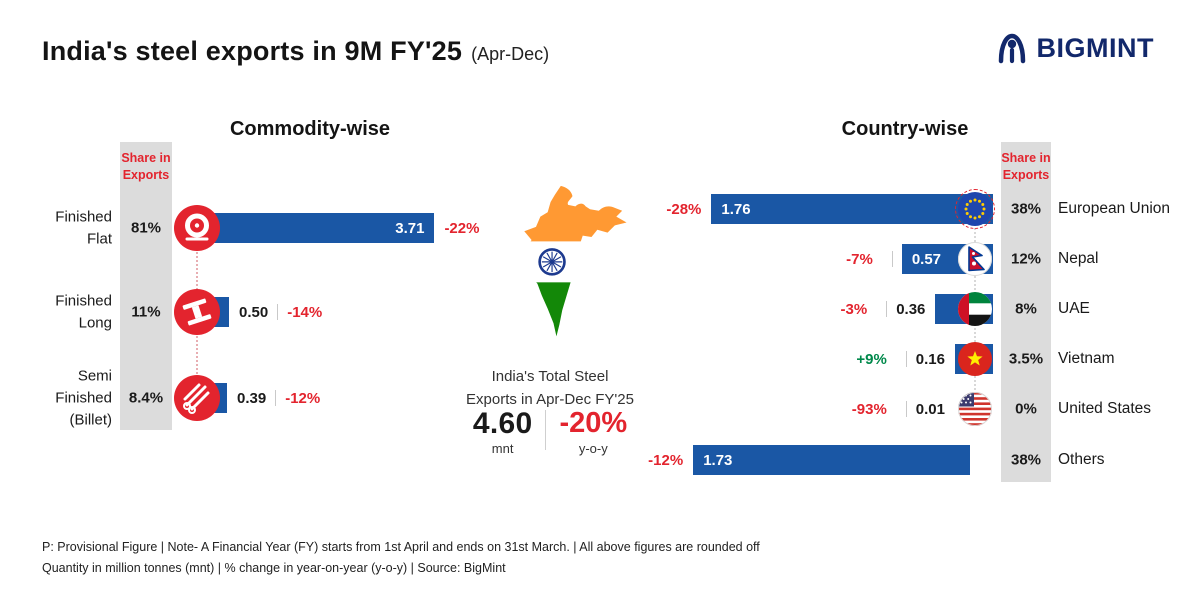  What do you see at coordinates (550, 431) in the screenshot?
I see `totals-block: 4.60 mnt -20% y-o-y` at bounding box center [550, 431].